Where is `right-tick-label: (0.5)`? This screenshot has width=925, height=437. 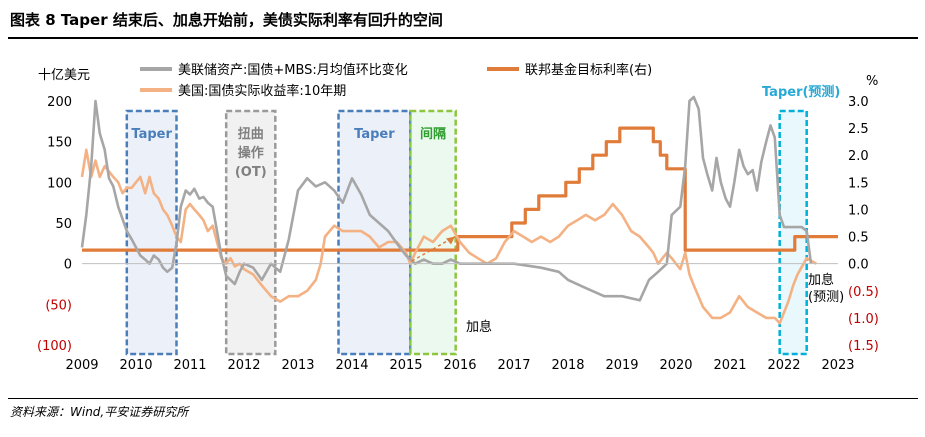
right-tick-label: (0.5) is located at coordinates (863, 292).